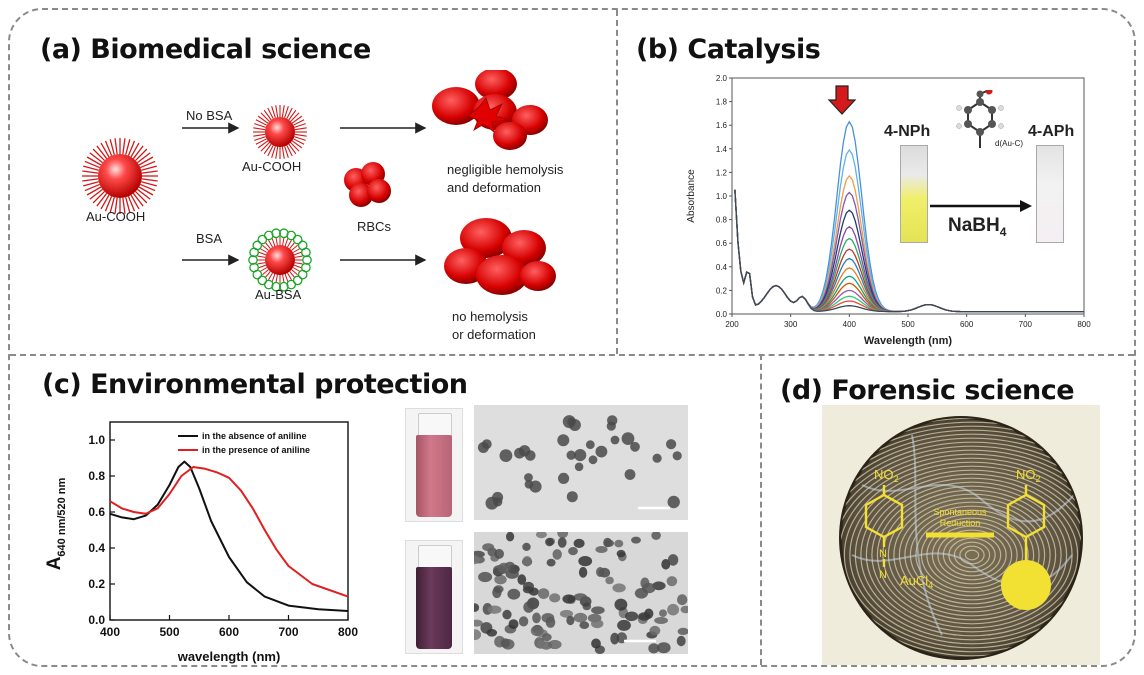 This screenshot has height=675, width=1144. I want to click on au-cooh-nanoparticle-large, so click(120, 176).